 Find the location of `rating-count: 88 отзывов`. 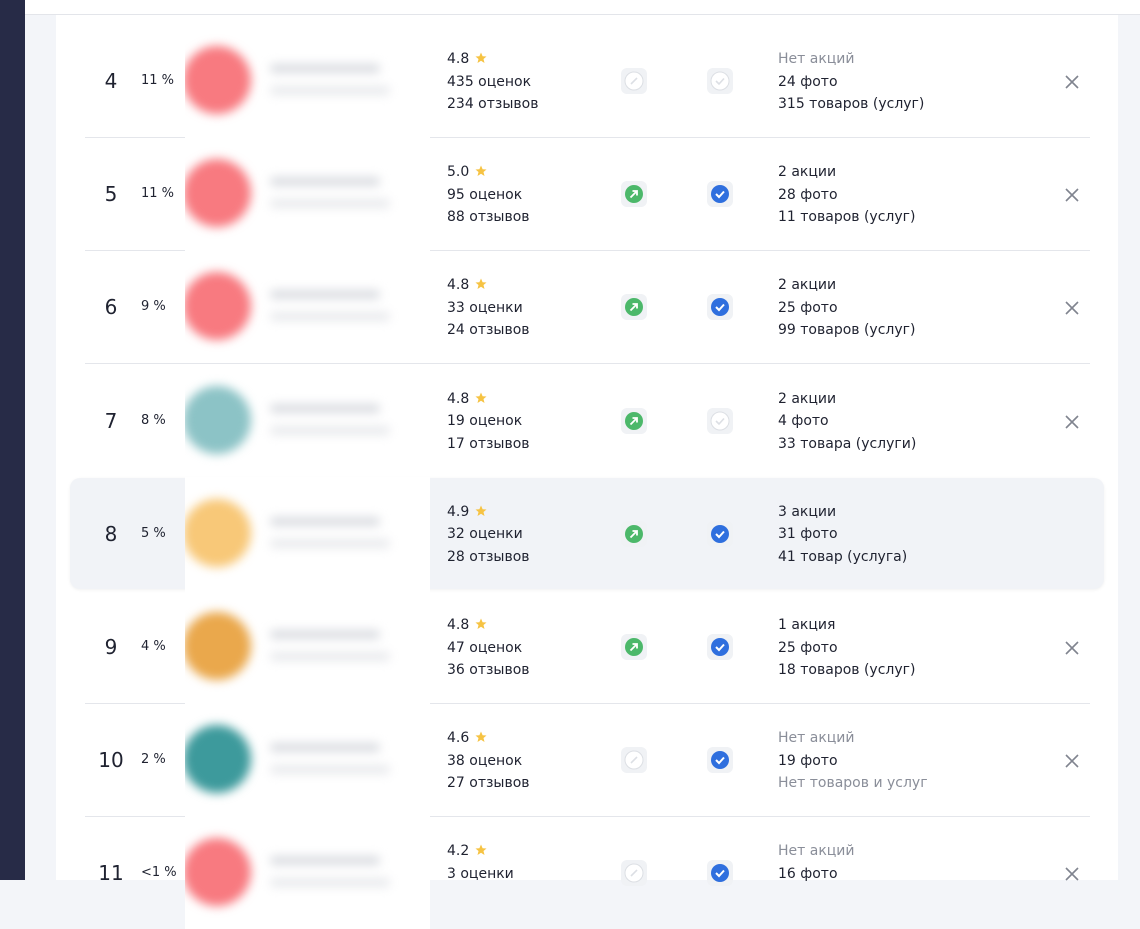

rating-count: 88 отзывов is located at coordinates (488, 217).